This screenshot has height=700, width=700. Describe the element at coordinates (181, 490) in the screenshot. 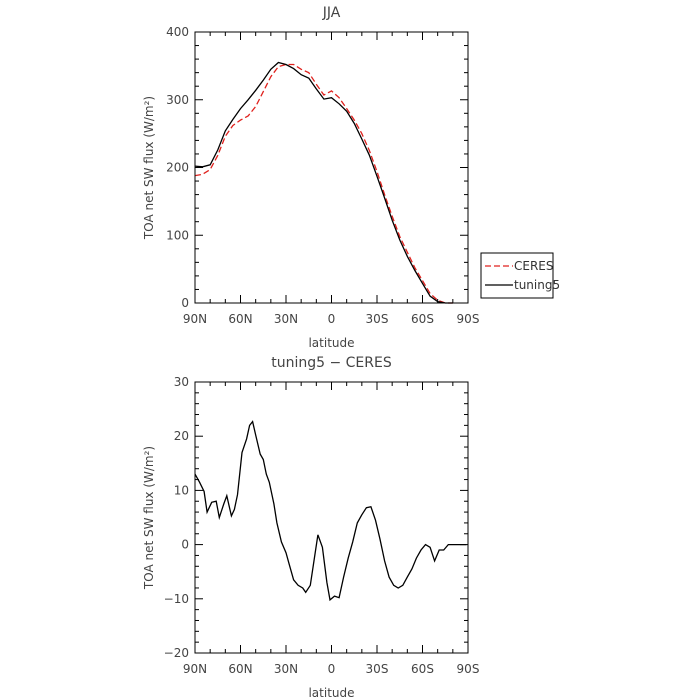

I see `y-tick-label: 10` at that location.